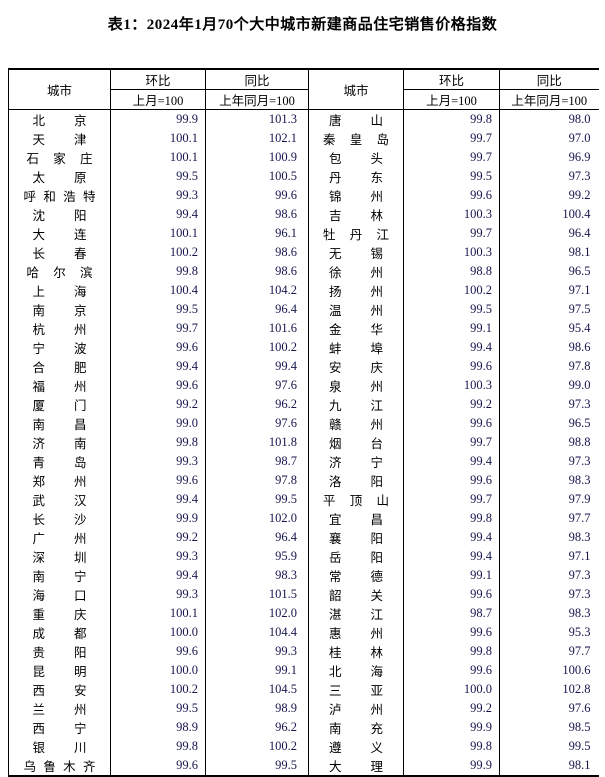  I want to click on city-cell: 韶关, so click(356, 594).